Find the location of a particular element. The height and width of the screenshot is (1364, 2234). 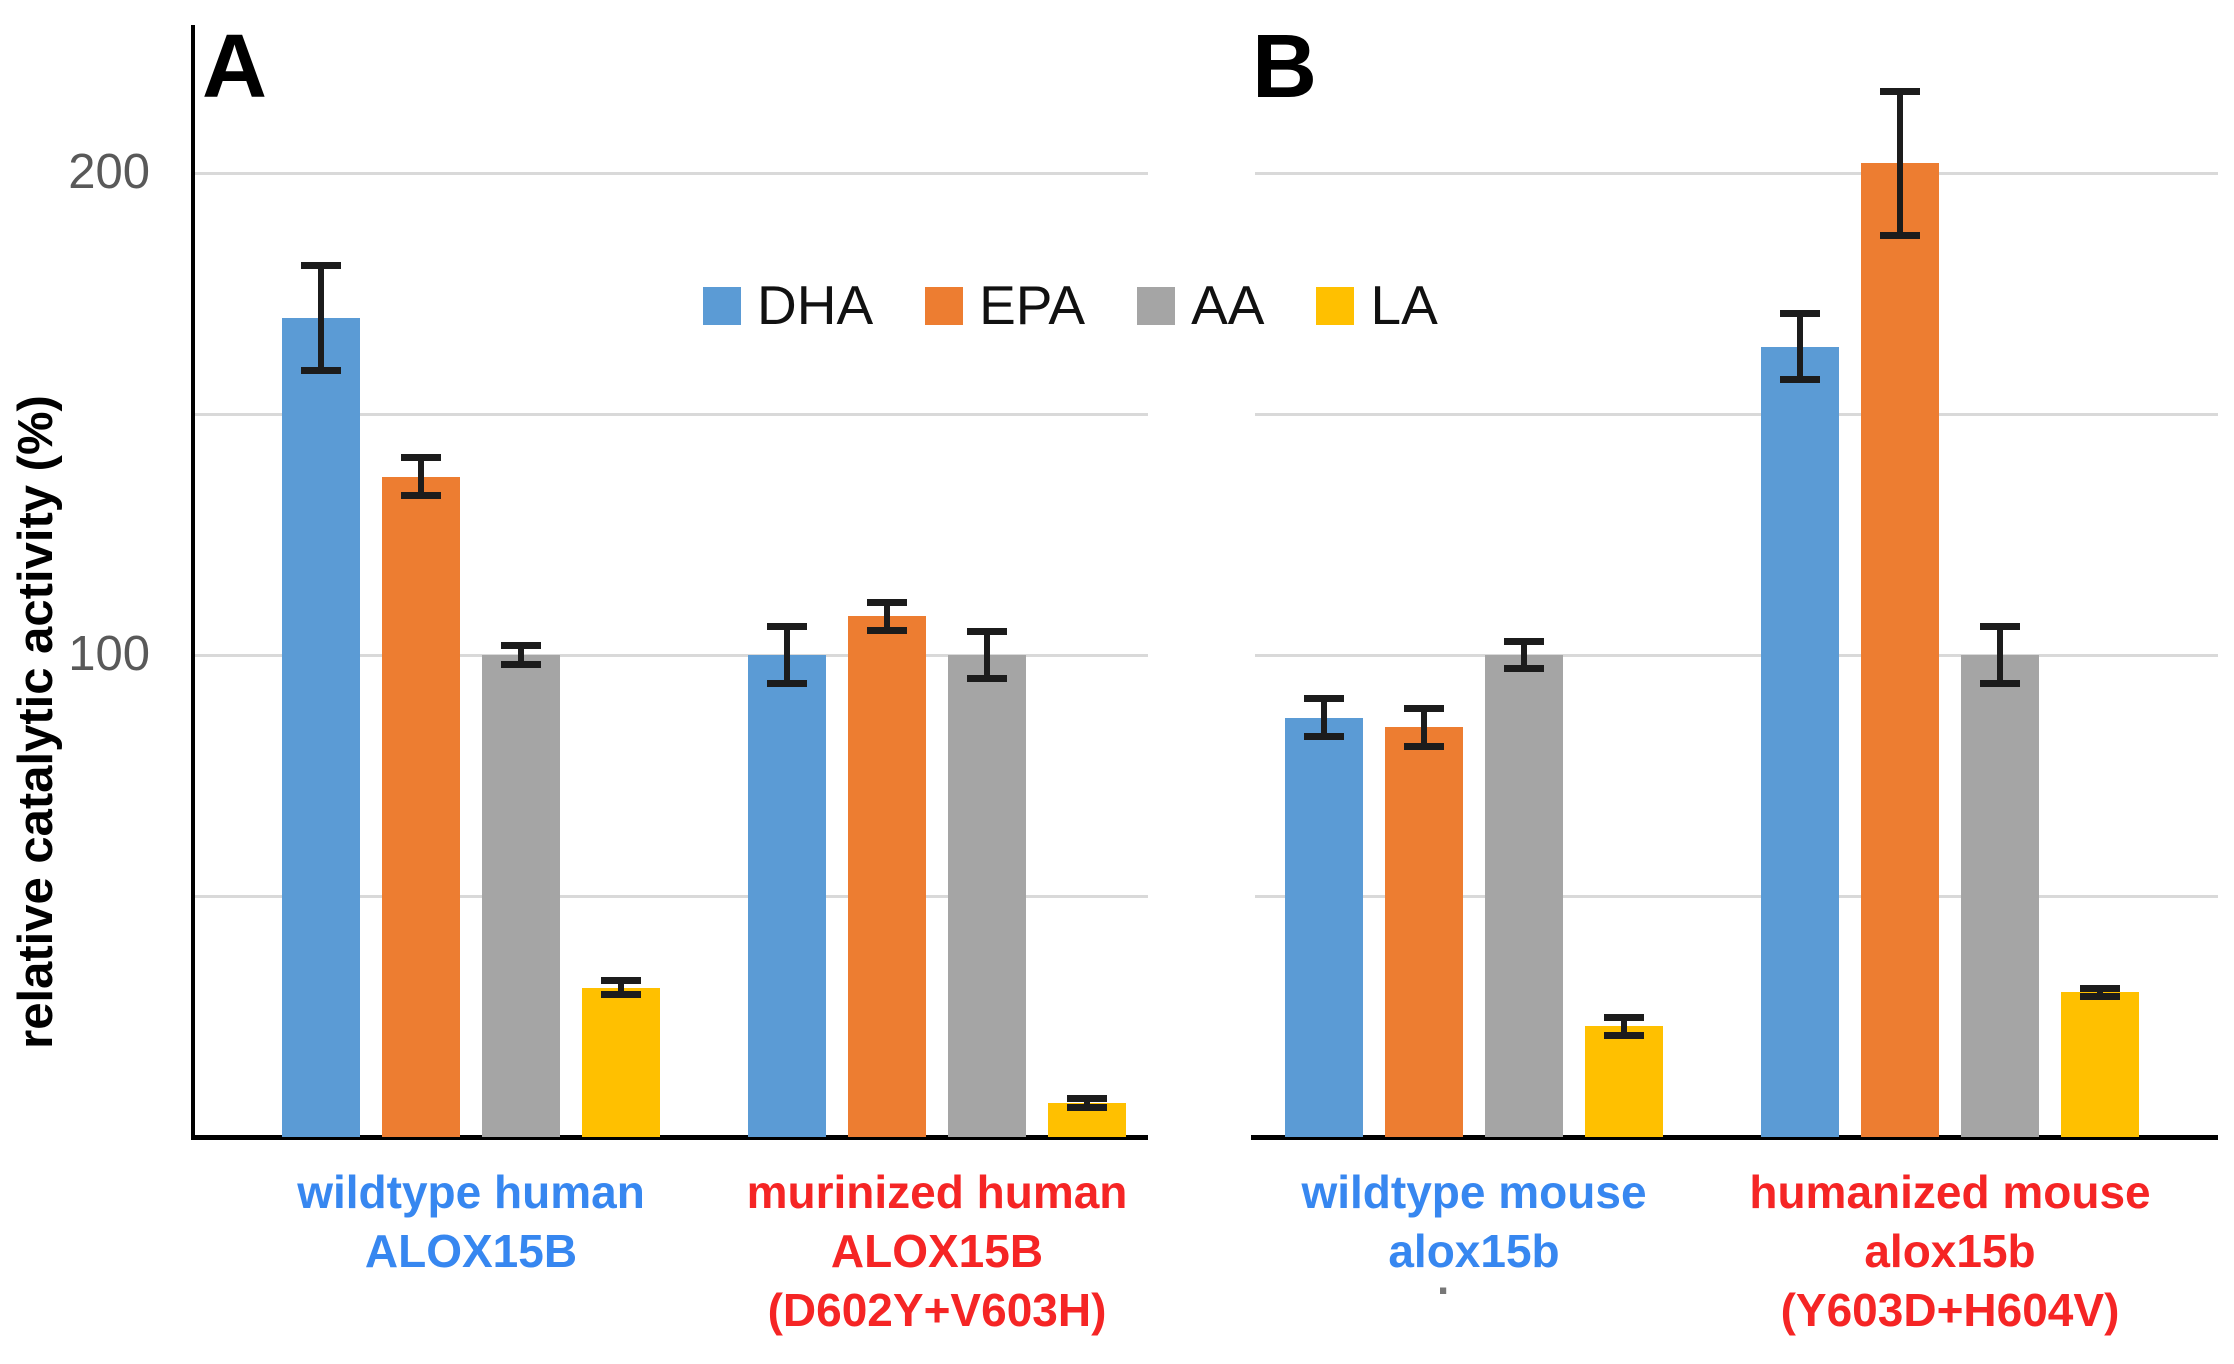

group-label-line: ALOX15B is located at coordinates (937, 1251).